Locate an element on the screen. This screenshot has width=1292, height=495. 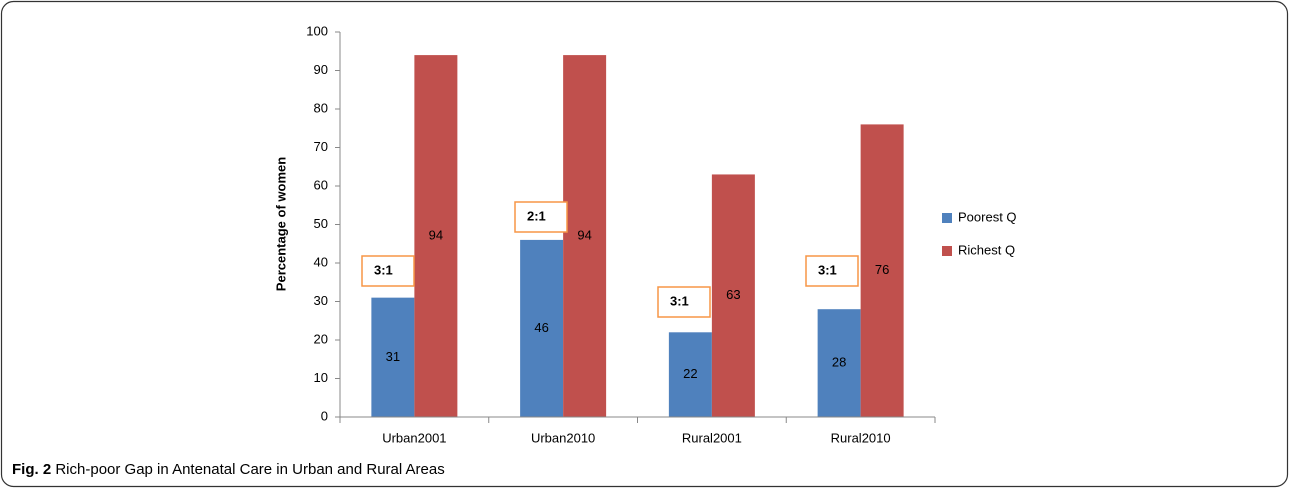
y-tick-label: 60 is located at coordinates (321, 184).